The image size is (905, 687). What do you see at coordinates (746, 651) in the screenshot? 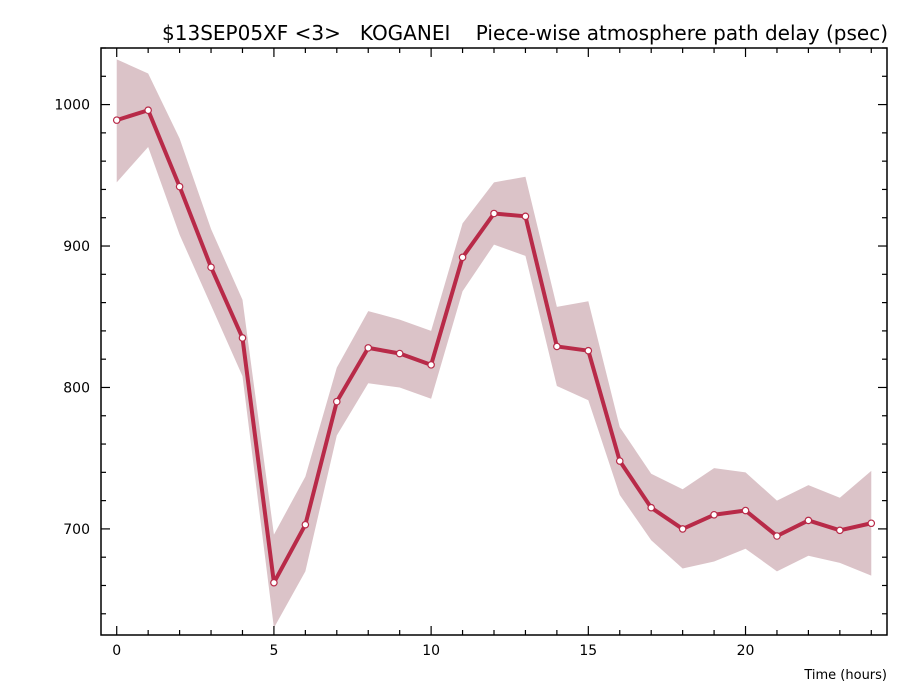
I see `x-tick-label: 20` at bounding box center [746, 651].